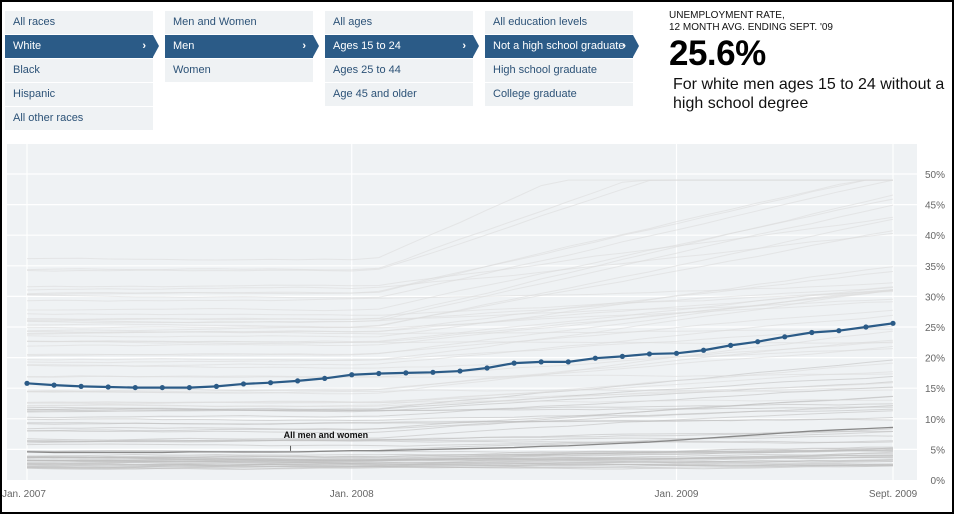  What do you see at coordinates (242, 46) in the screenshot?
I see `sex-option: Men ›` at bounding box center [242, 46].